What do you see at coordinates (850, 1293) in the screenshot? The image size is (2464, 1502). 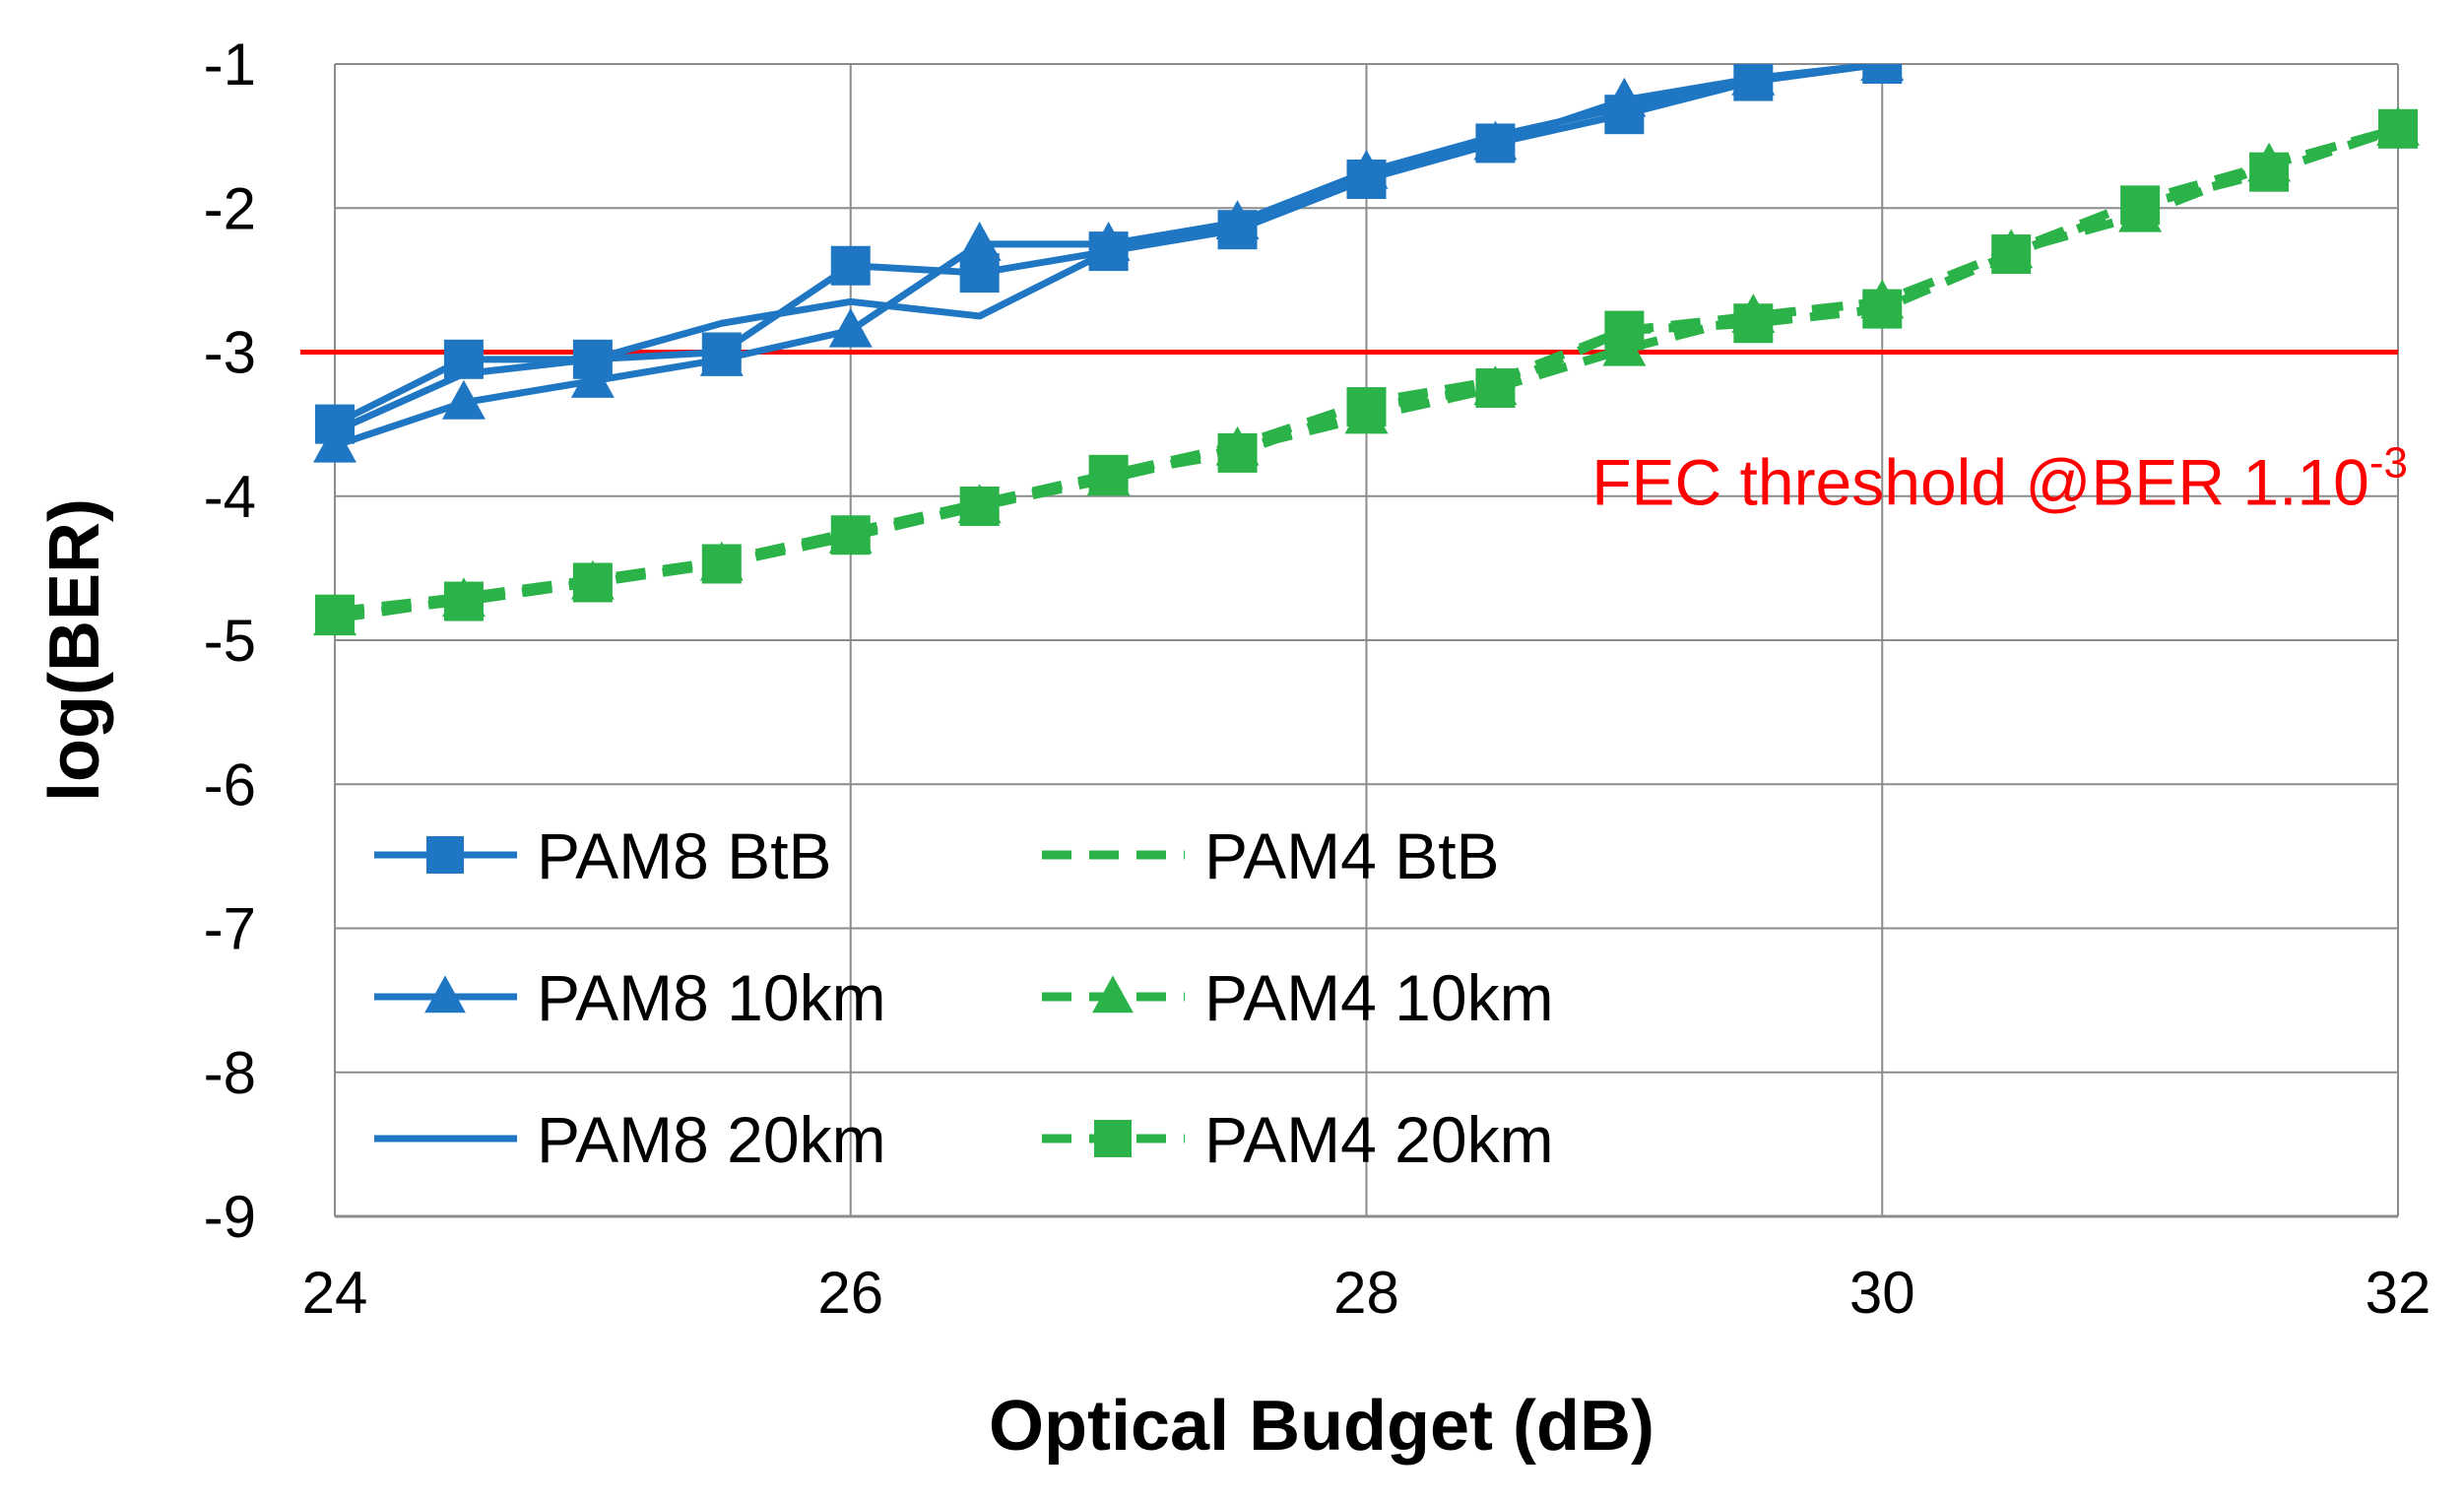 I see `x-tick-label: 26` at bounding box center [850, 1293].